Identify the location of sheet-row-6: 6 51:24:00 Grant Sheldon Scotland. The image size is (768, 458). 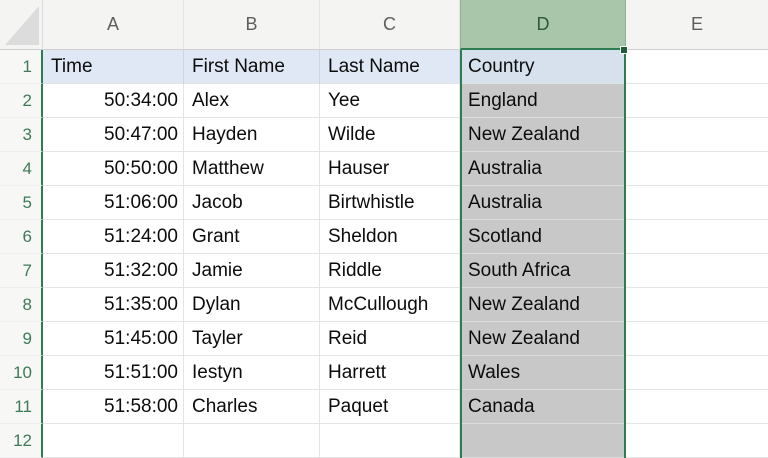
(384, 237).